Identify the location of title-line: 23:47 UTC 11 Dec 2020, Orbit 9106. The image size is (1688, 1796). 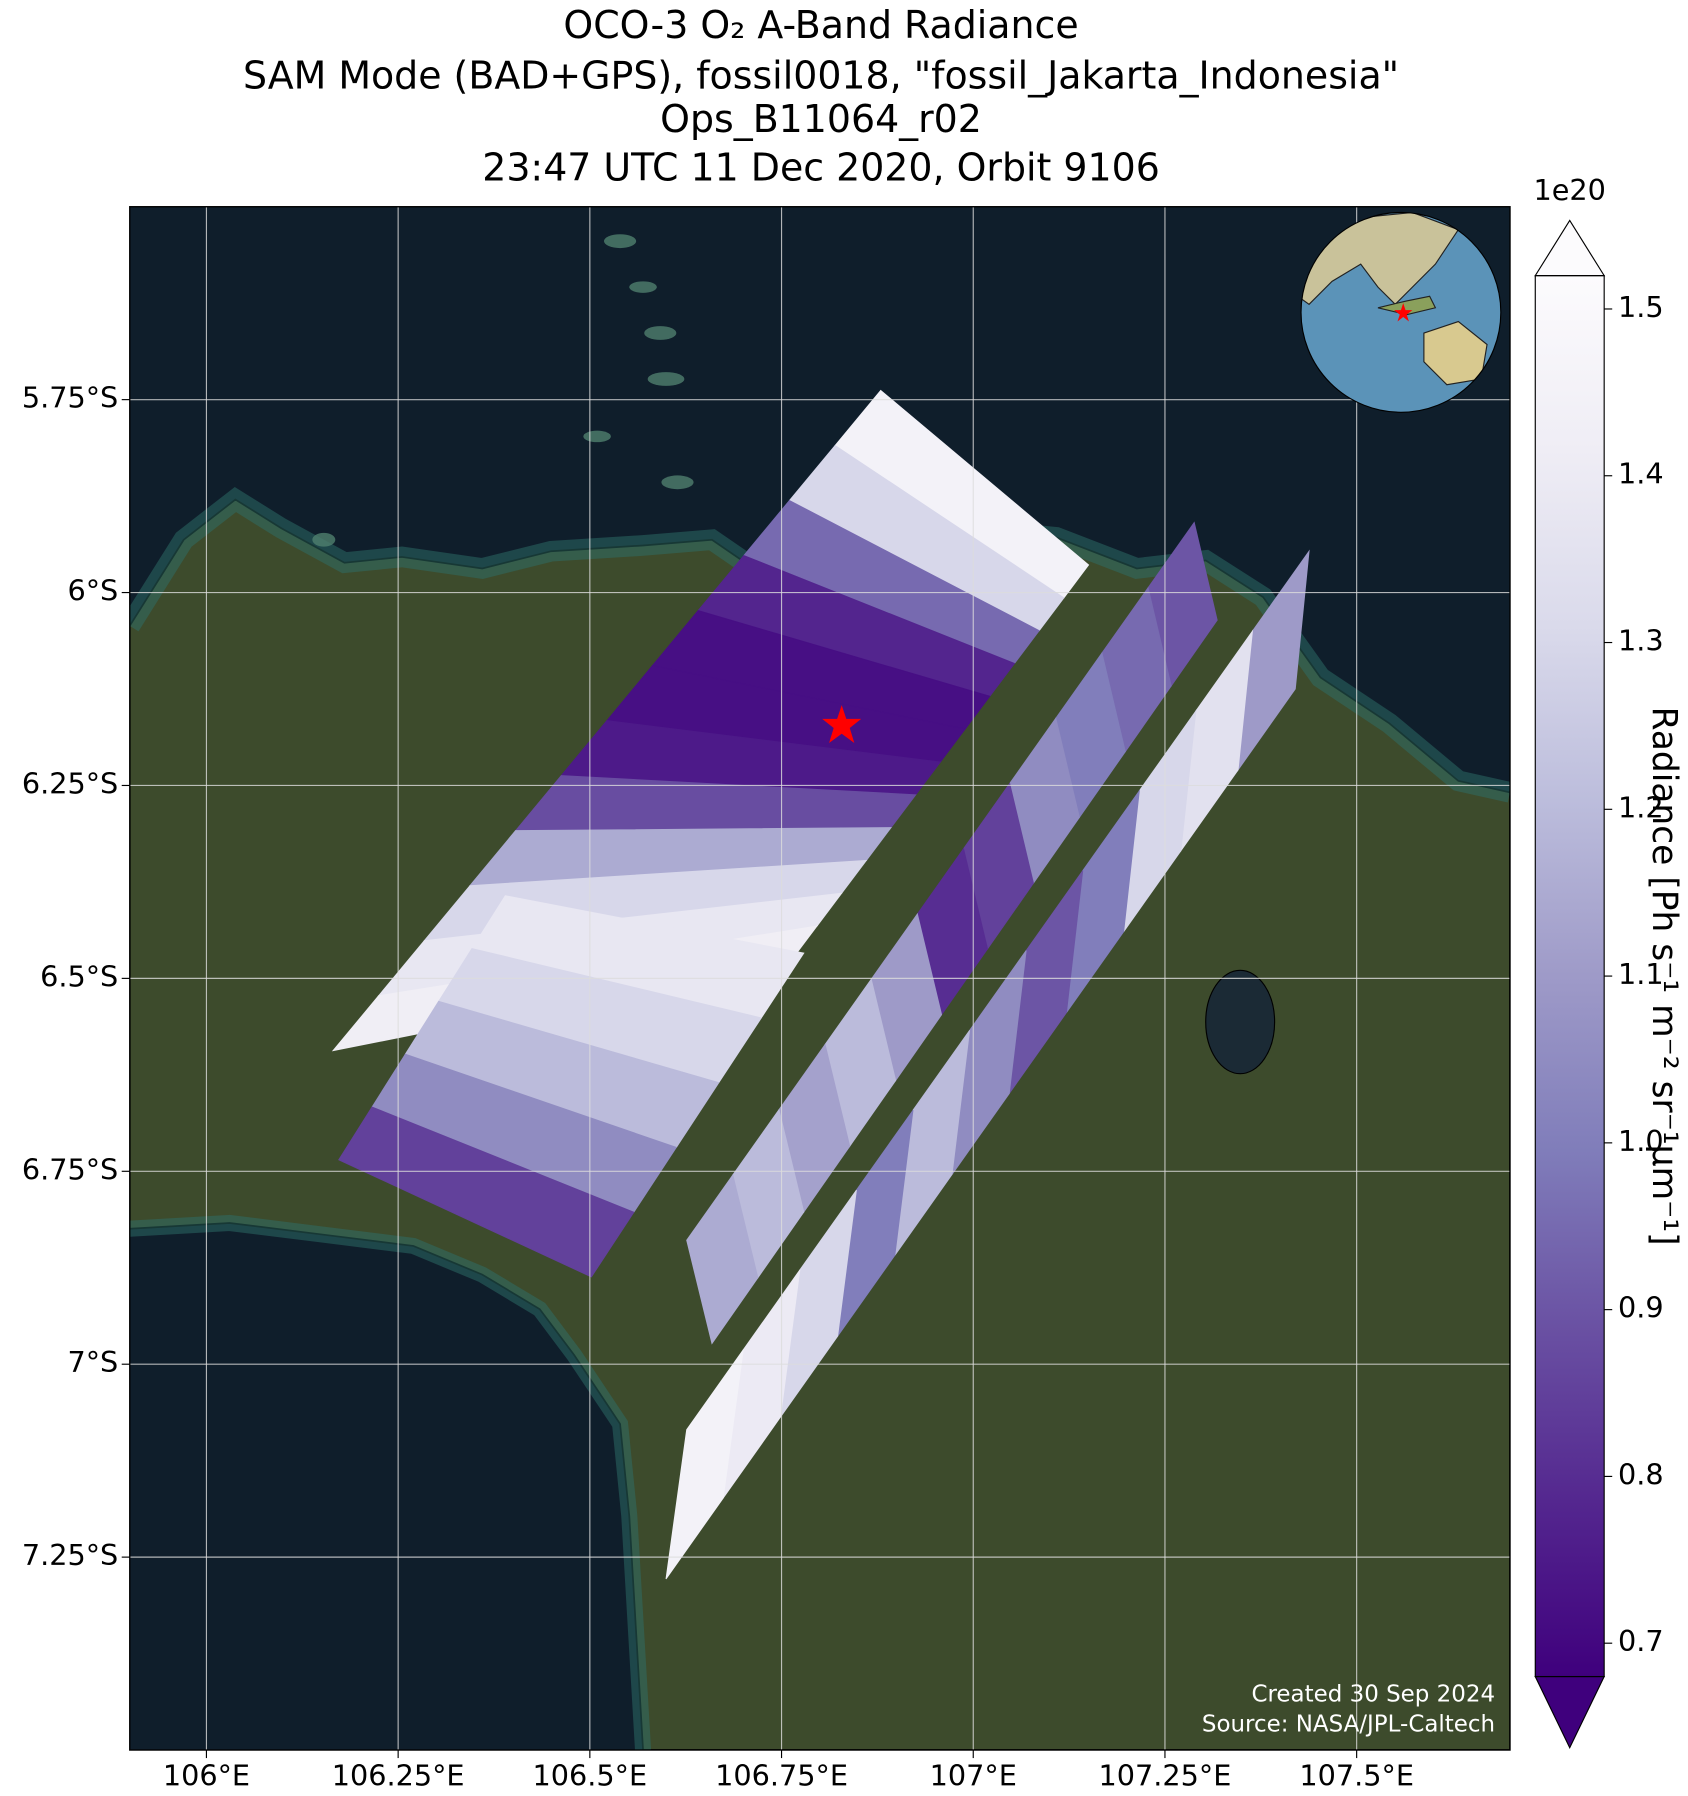
(821, 167).